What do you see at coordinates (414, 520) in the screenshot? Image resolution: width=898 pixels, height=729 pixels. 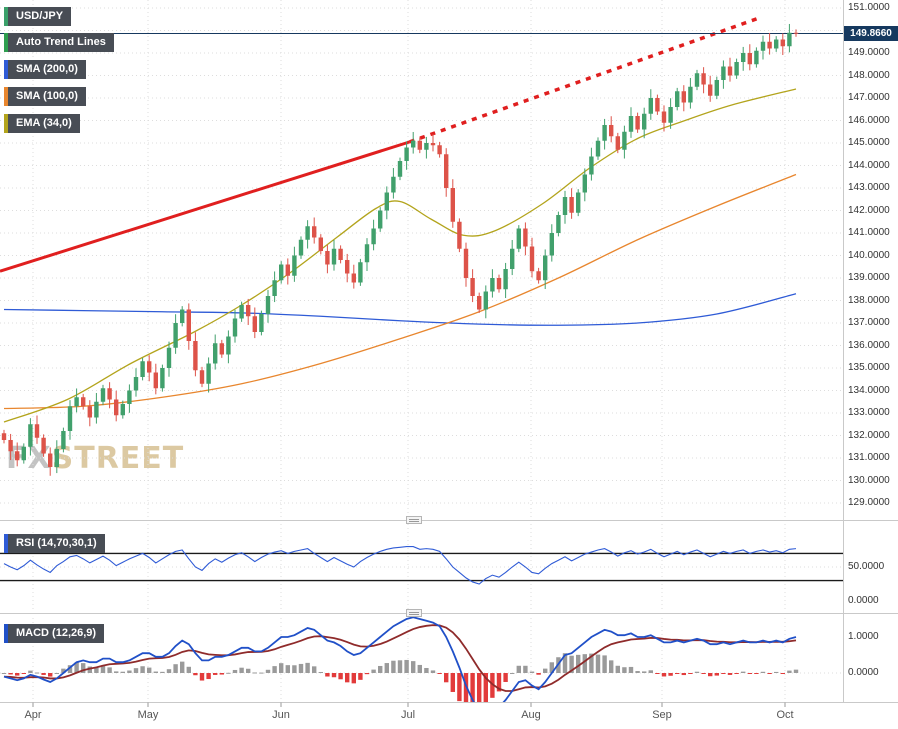 I see `rsi-panel-resize-handle` at bounding box center [414, 520].